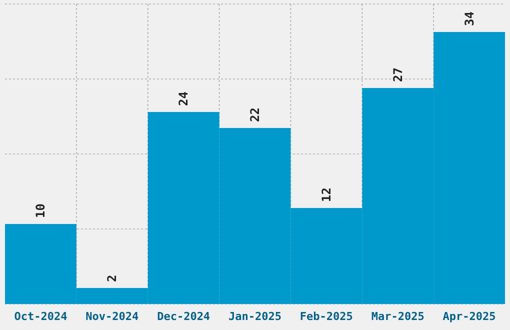 The image size is (510, 330). I want to click on x-tick-label: Jan-2025, so click(255, 316).